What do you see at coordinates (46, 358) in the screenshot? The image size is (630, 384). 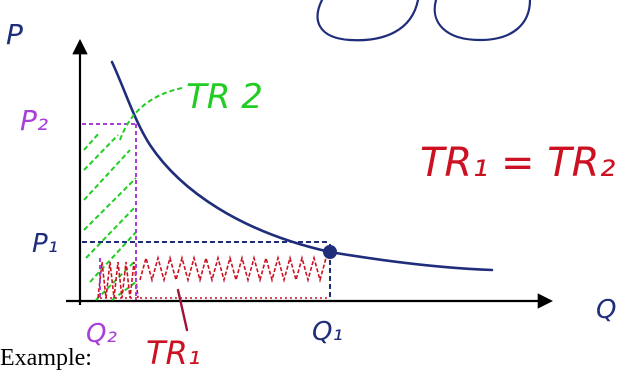 I see `example-caption: Example:` at bounding box center [46, 358].